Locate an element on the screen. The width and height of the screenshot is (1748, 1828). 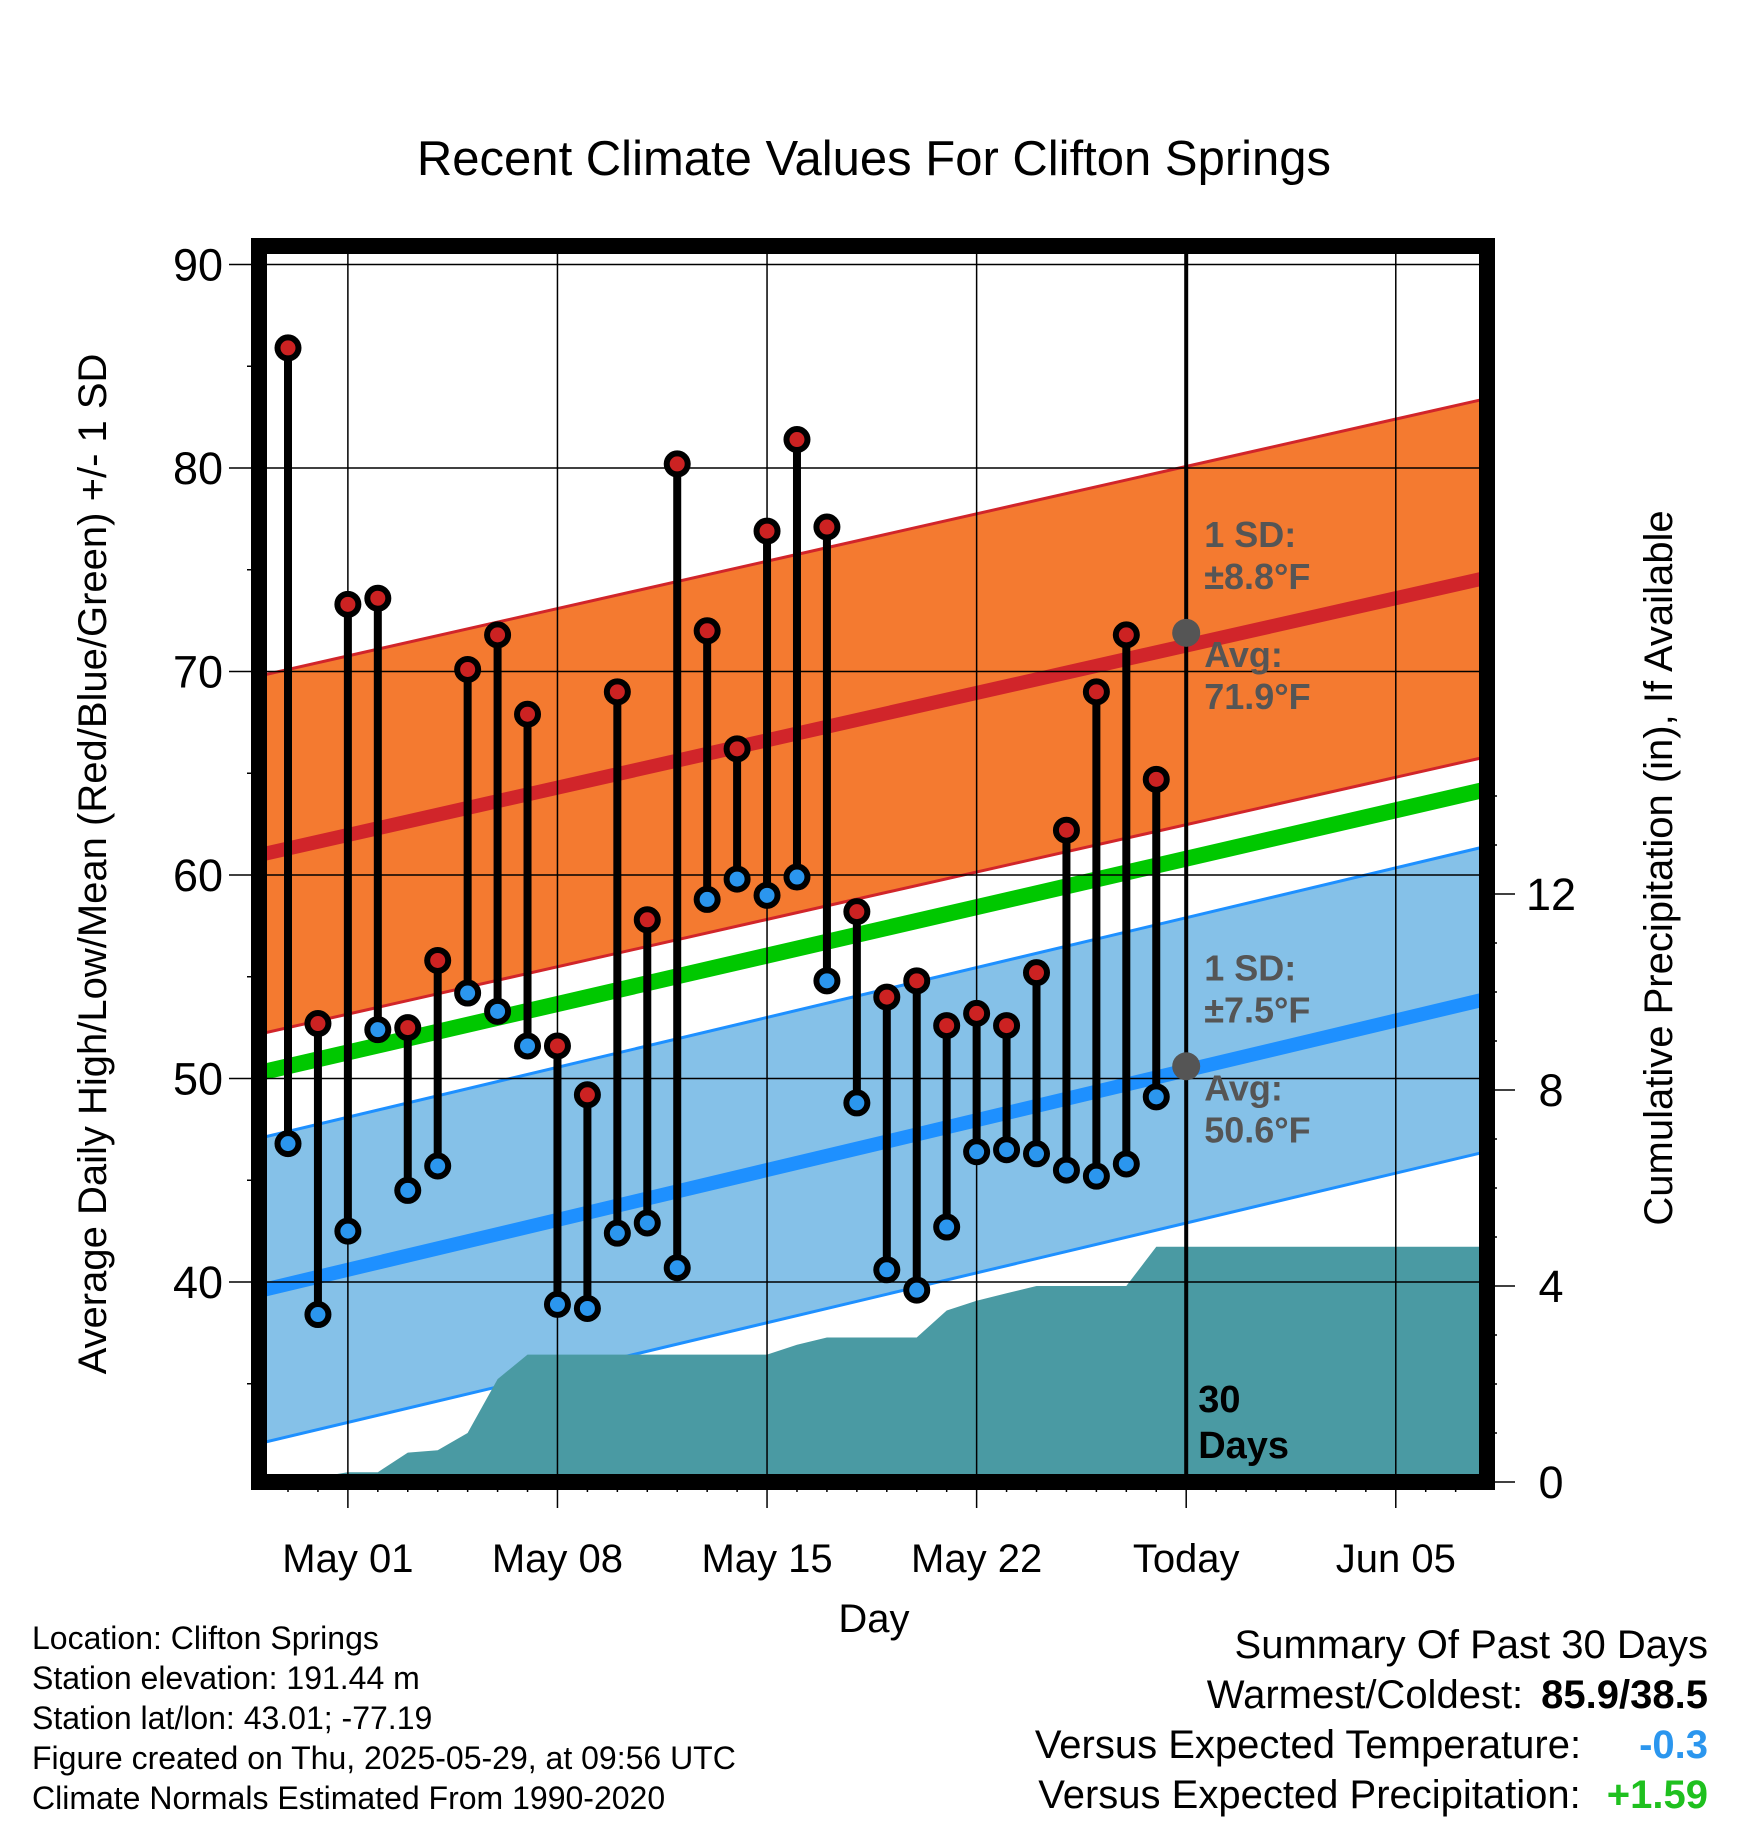
temp-diff-label: Versus Expected Temperature: is located at coordinates (1308, 1745).